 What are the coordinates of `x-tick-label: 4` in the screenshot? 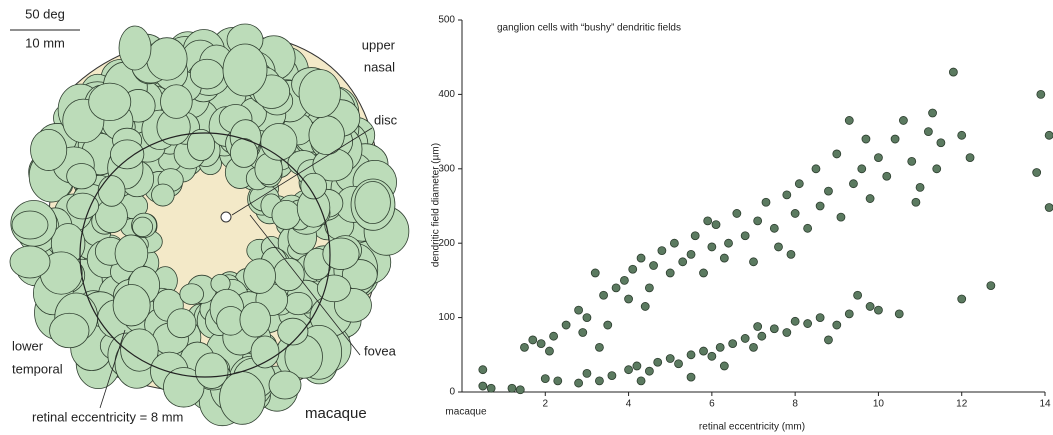 It's located at (629, 404).